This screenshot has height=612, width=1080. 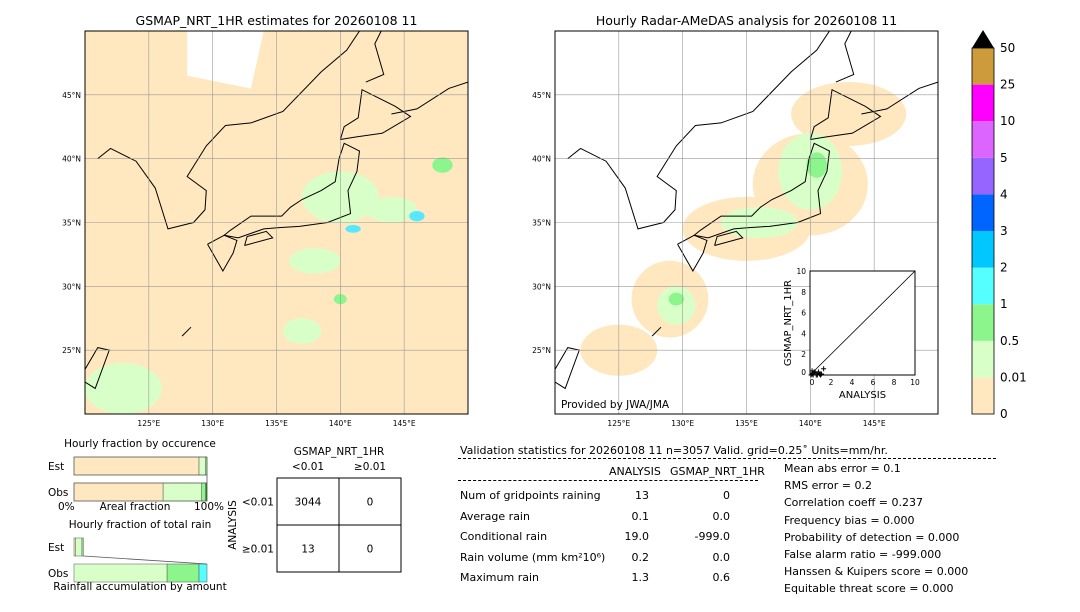 What do you see at coordinates (803, 313) in the screenshot?
I see `y-tick-label: 6` at bounding box center [803, 313].